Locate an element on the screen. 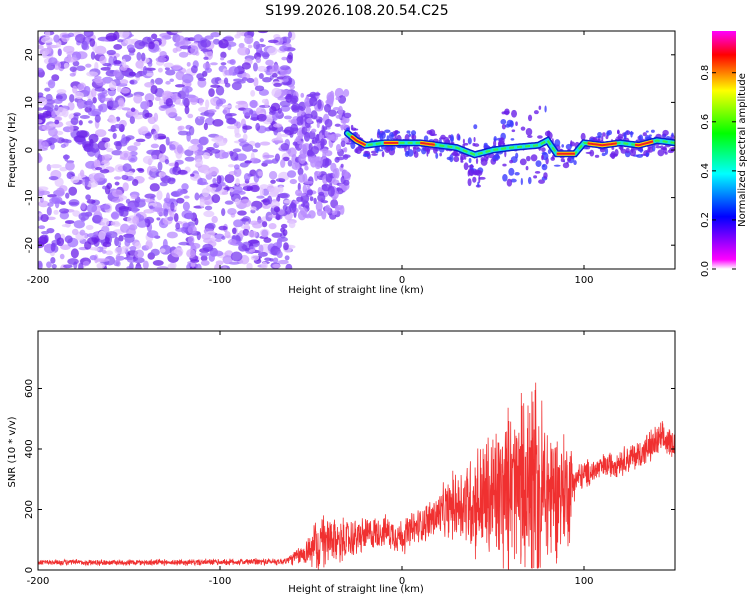 Image resolution: width=750 pixels, height=600 pixels. spectrogram-xtick-label: -200 is located at coordinates (38, 280).